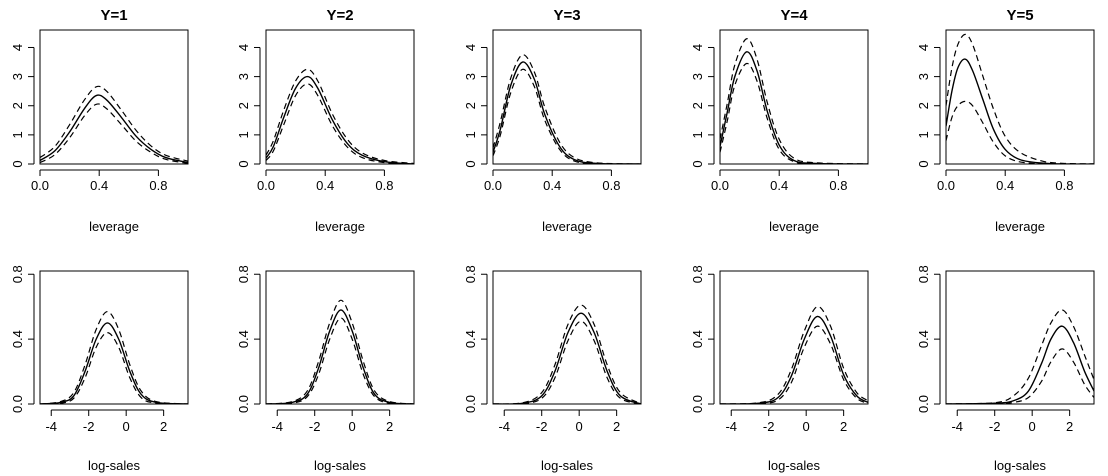  I want to click on panel-8: -4 -2 0 2 0.0 0.4 0.8 log-sales, so click(552, 369).